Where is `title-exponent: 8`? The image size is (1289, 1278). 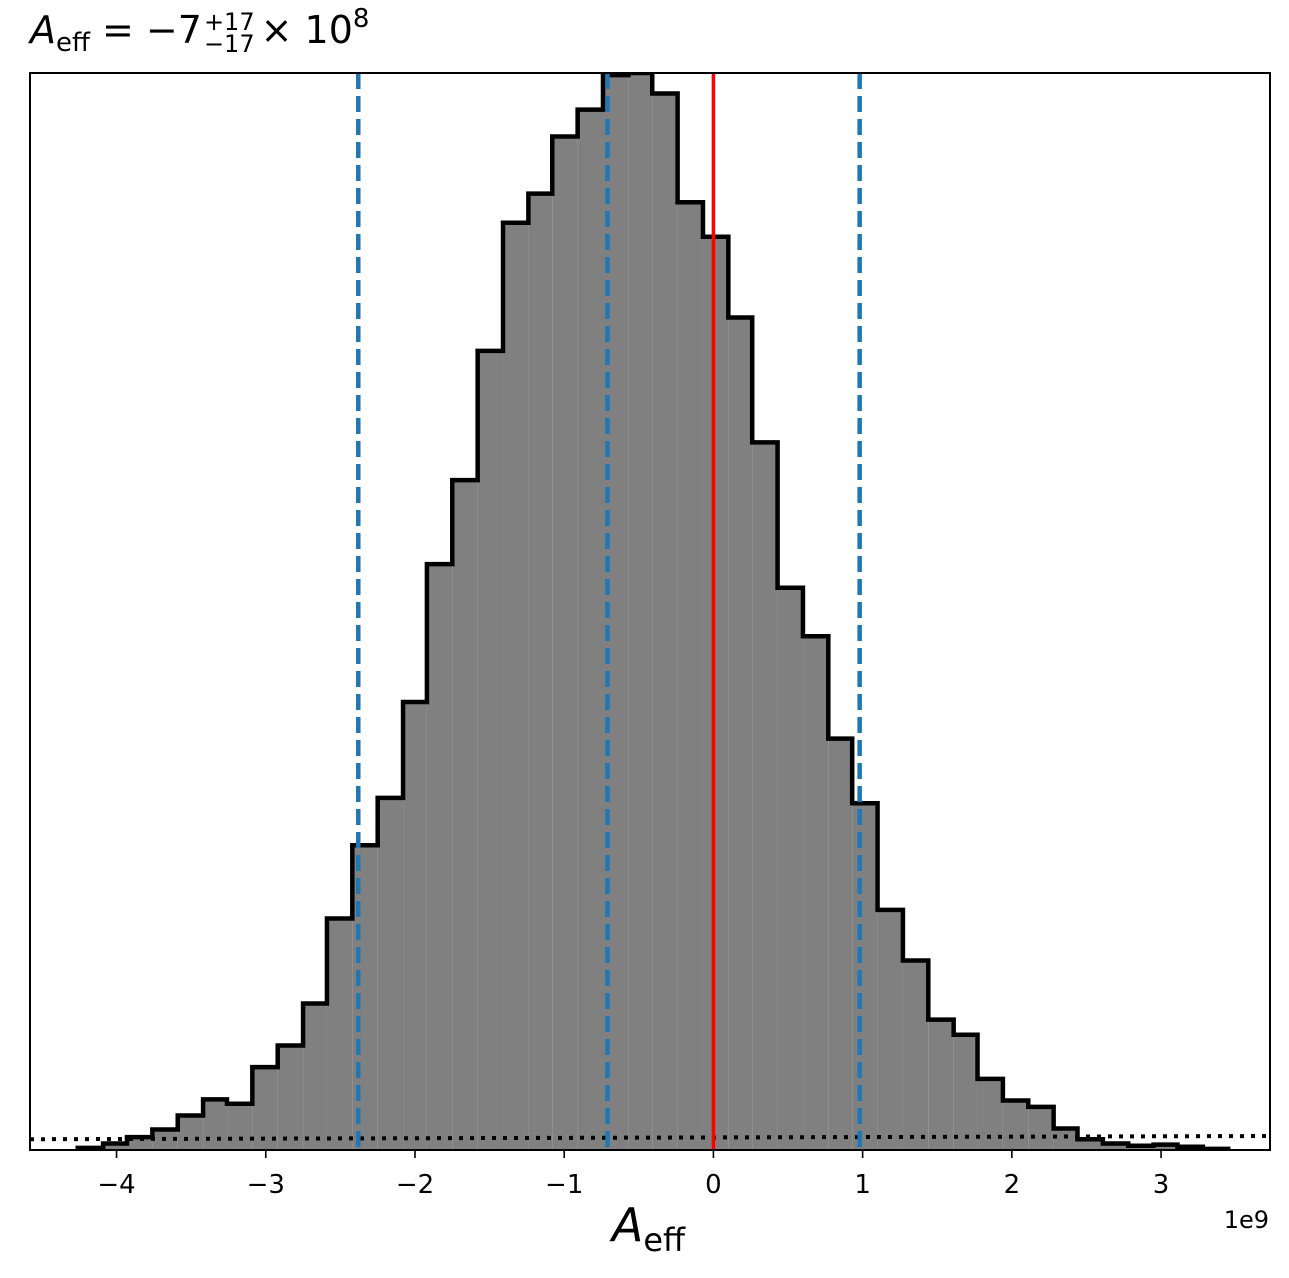
title-exponent: 8 is located at coordinates (361, 19).